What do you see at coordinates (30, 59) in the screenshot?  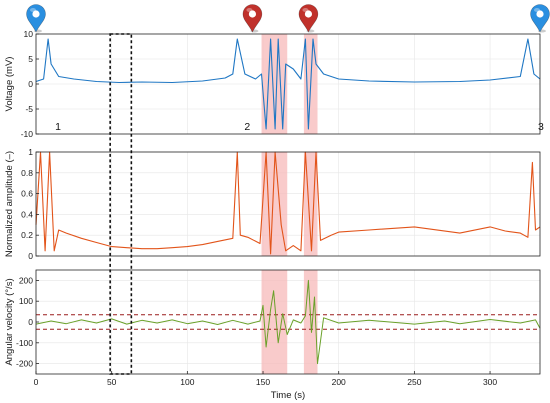 I see `y-tick-label: 5` at bounding box center [30, 59].